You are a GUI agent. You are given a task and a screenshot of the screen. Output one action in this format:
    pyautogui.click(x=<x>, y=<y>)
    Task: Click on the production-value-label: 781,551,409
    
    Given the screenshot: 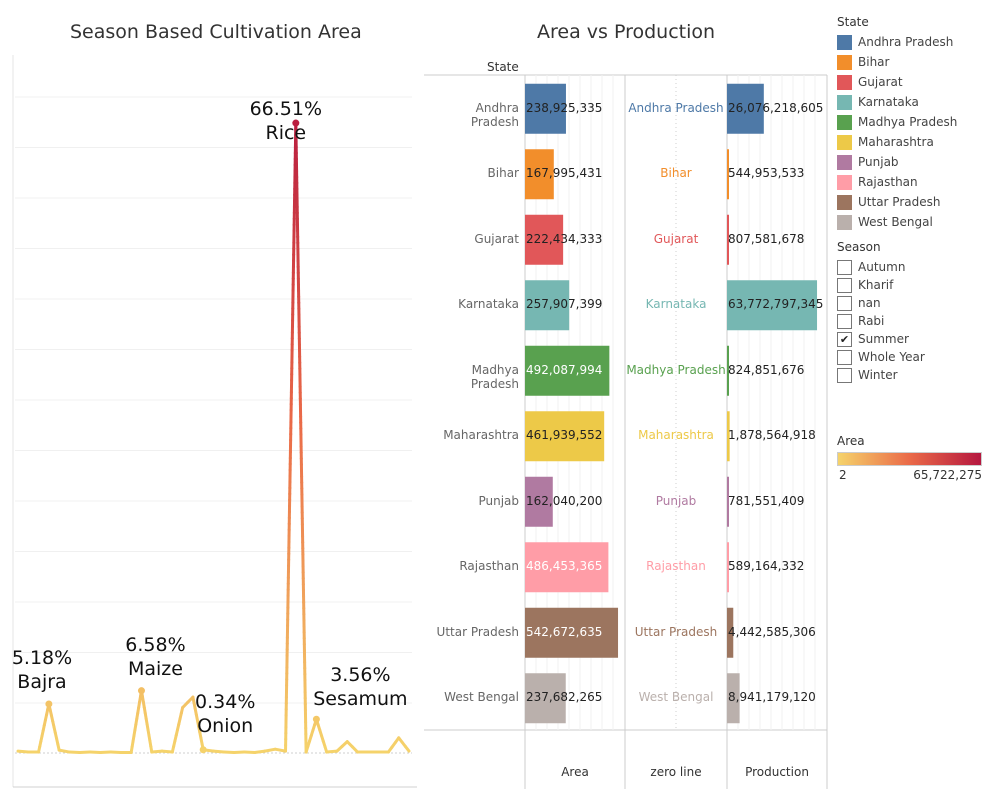 What is the action you would take?
    pyautogui.click(x=766, y=500)
    